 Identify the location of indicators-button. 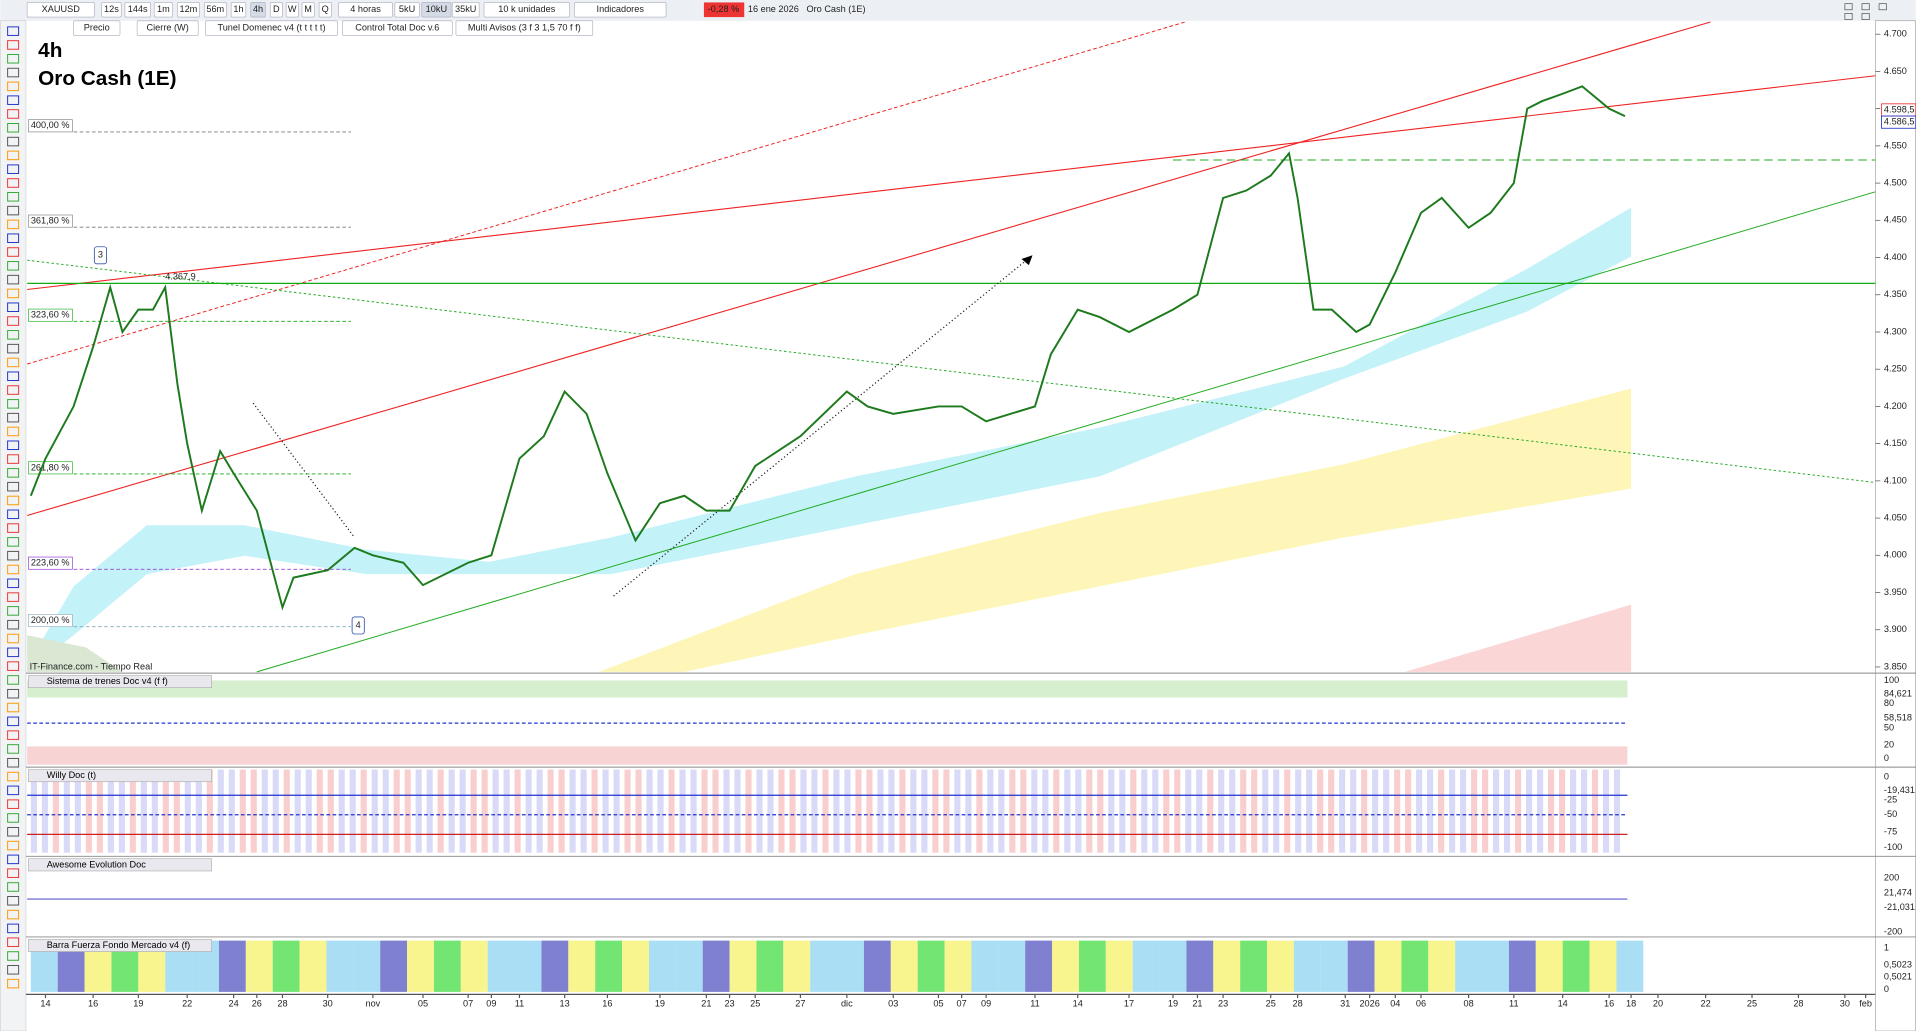
(620, 10).